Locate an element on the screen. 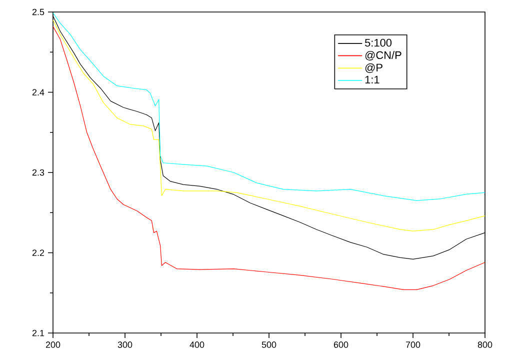 Image resolution: width=516 pixels, height=356 pixels. legend-label: @CN/P is located at coordinates (383, 55).